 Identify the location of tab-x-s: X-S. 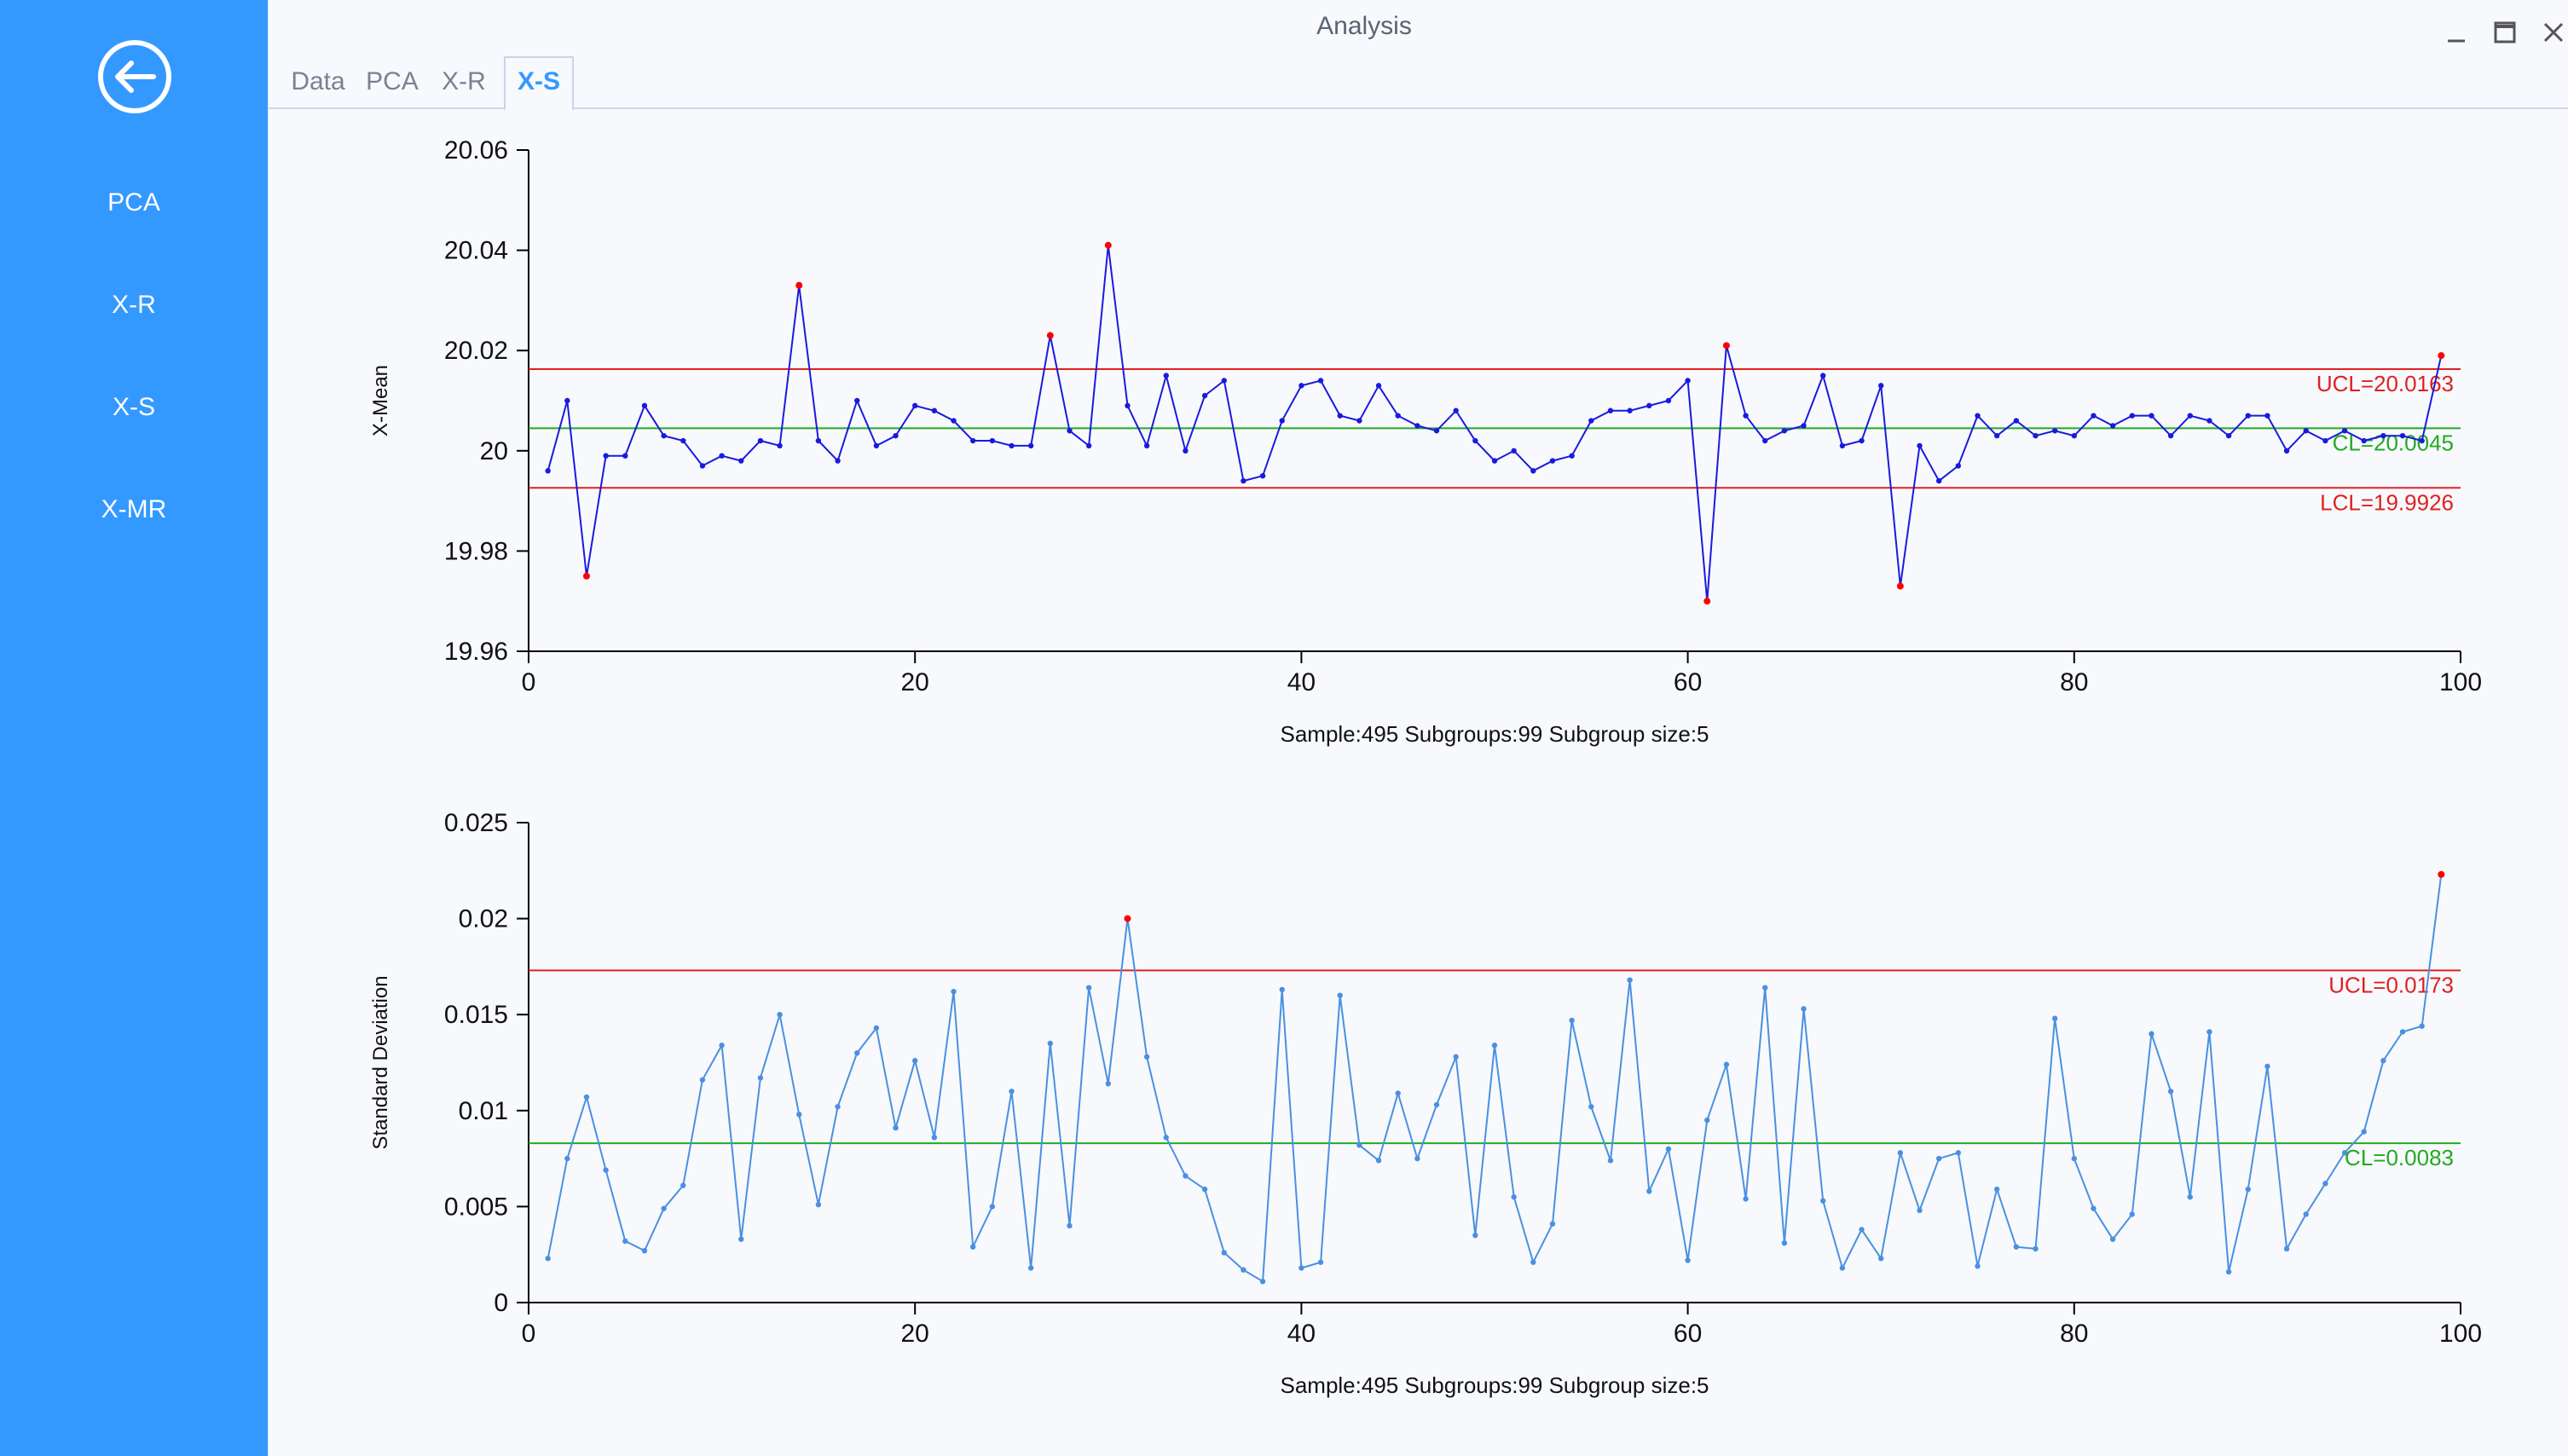
(539, 83).